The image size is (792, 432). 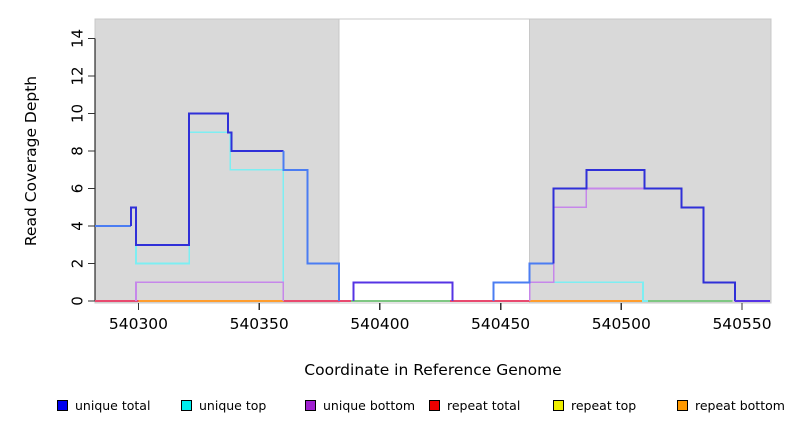 What do you see at coordinates (379, 324) in the screenshot?
I see `x-tick-label: 540400` at bounding box center [379, 324].